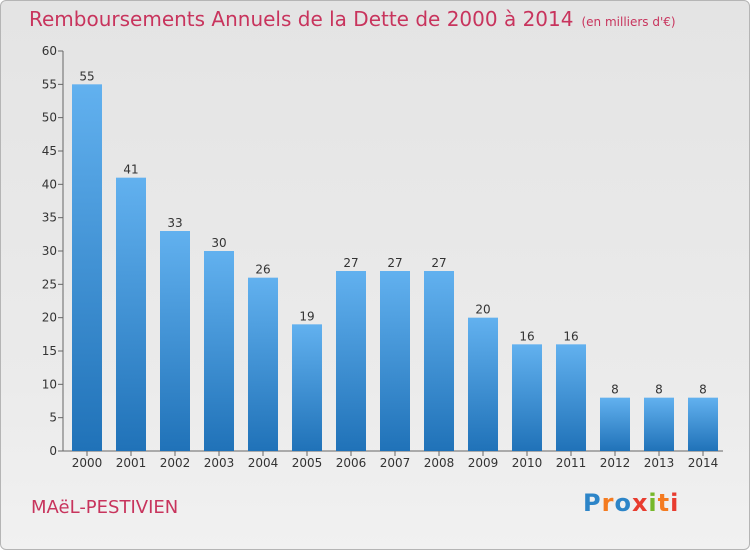  Describe the element at coordinates (86, 76) in the screenshot. I see `bar-value-label: 55` at that location.